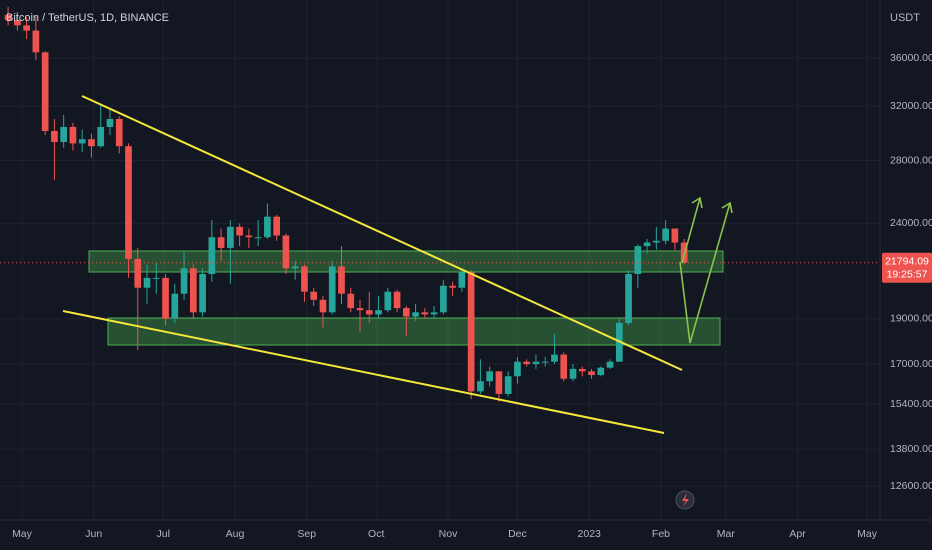 The image size is (932, 550). Describe the element at coordinates (911, 318) in the screenshot. I see `y-tick-label: 19000.00` at that location.